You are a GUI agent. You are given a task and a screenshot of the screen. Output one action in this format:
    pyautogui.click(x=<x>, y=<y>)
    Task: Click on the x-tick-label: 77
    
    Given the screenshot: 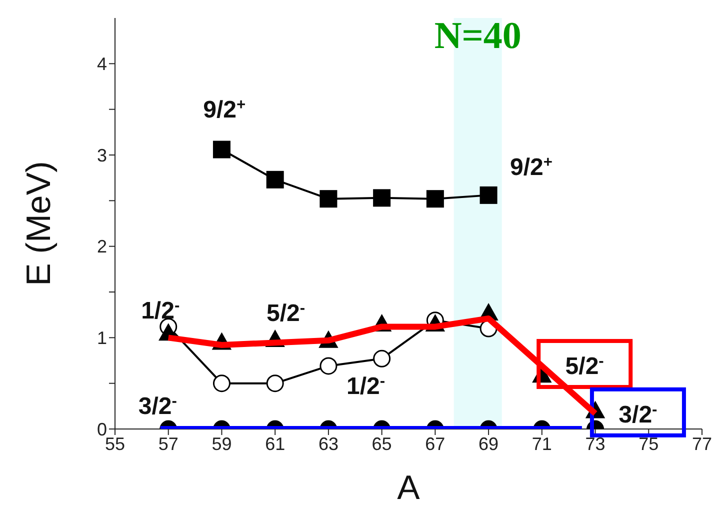 What is the action you would take?
    pyautogui.click(x=702, y=444)
    